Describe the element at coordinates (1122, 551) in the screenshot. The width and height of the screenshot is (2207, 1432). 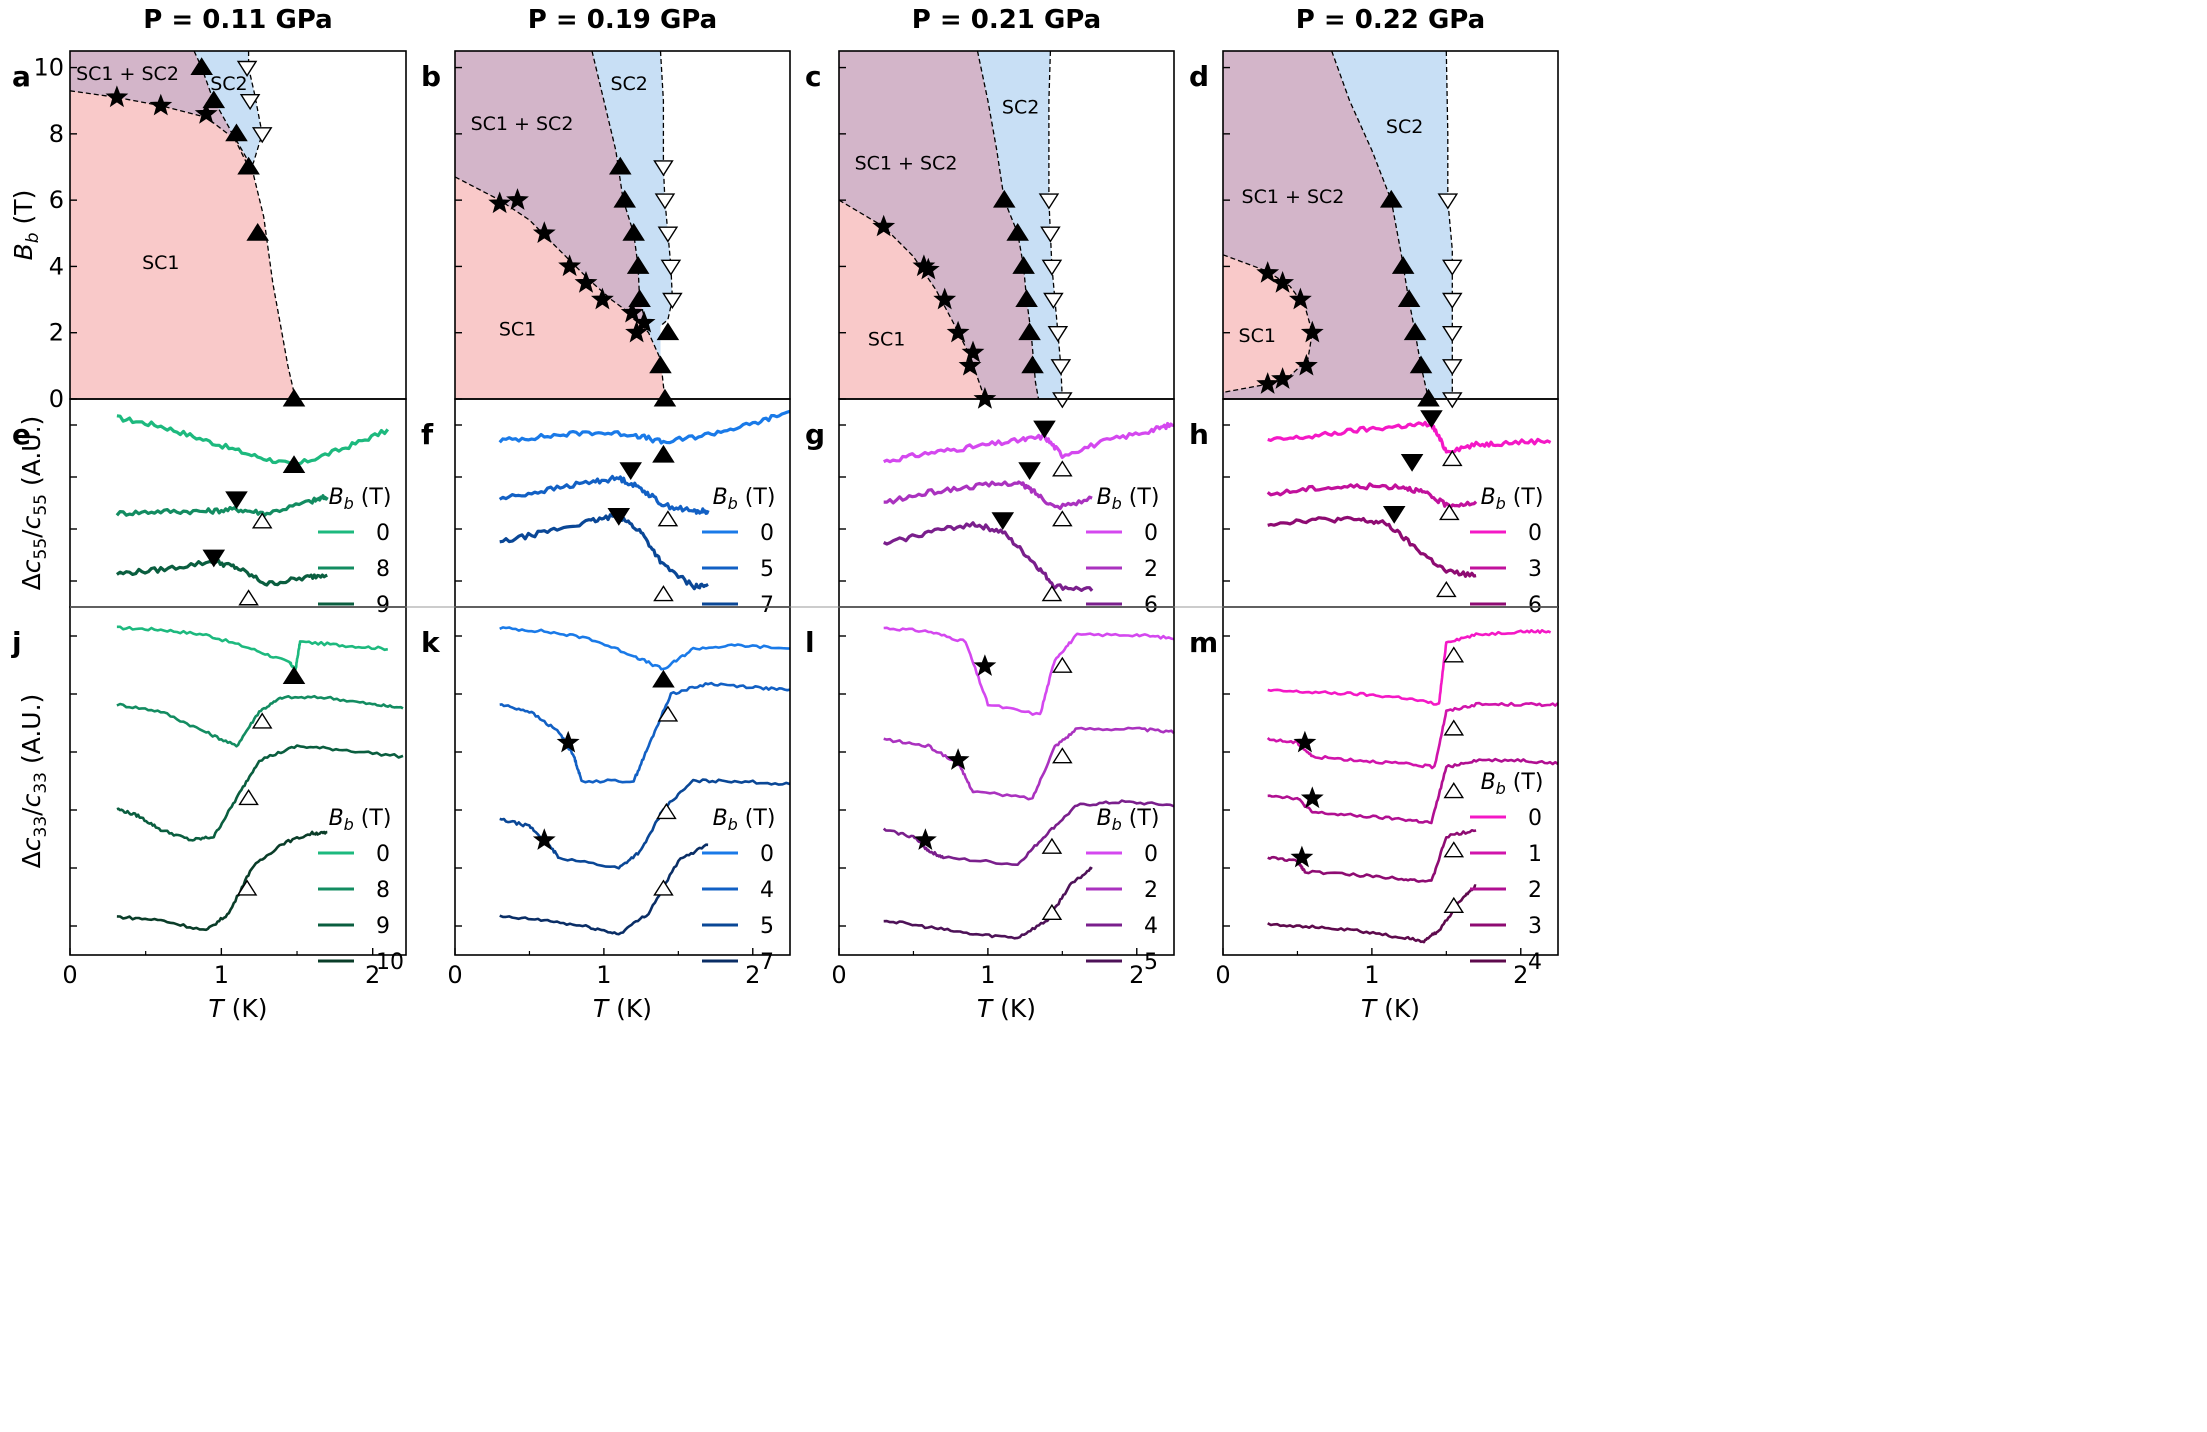
I see `legend: Bb (T) 0 2 6` at that location.